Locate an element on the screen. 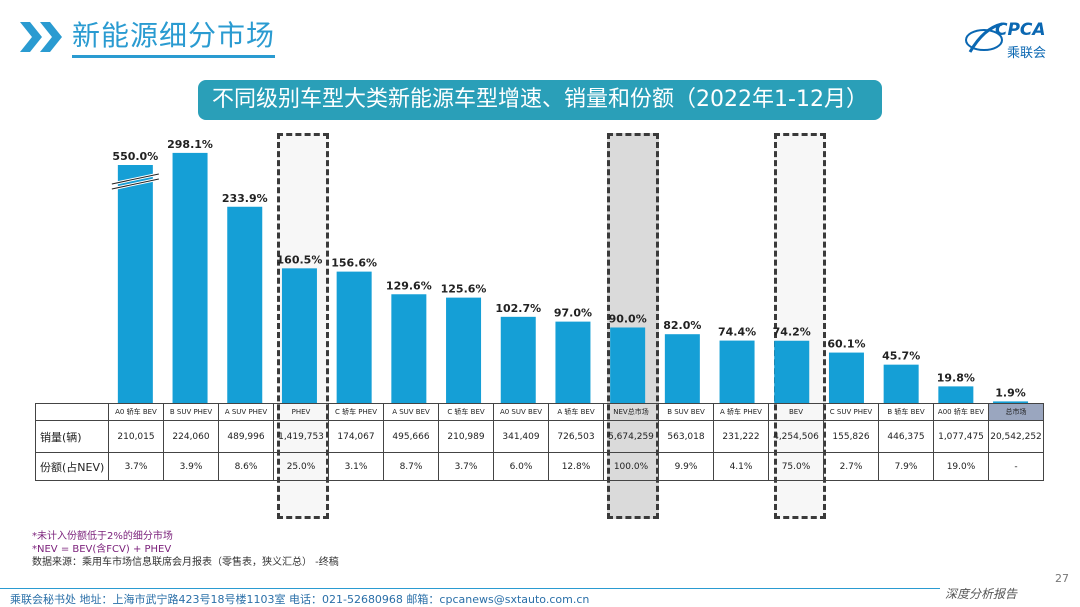 The height and width of the screenshot is (607, 1080). note-1: *未计入份额低于2%的细分市场 is located at coordinates (102, 536).